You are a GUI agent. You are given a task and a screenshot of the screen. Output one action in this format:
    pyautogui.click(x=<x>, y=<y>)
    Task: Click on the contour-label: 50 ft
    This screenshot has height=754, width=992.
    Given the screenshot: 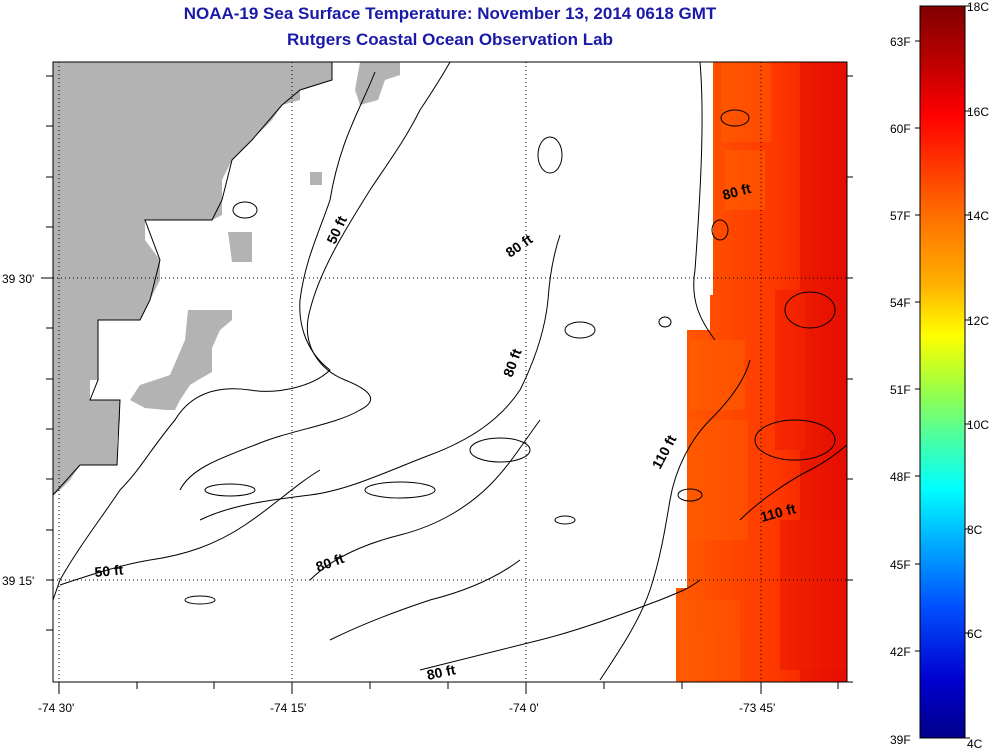 What is the action you would take?
    pyautogui.click(x=109, y=571)
    